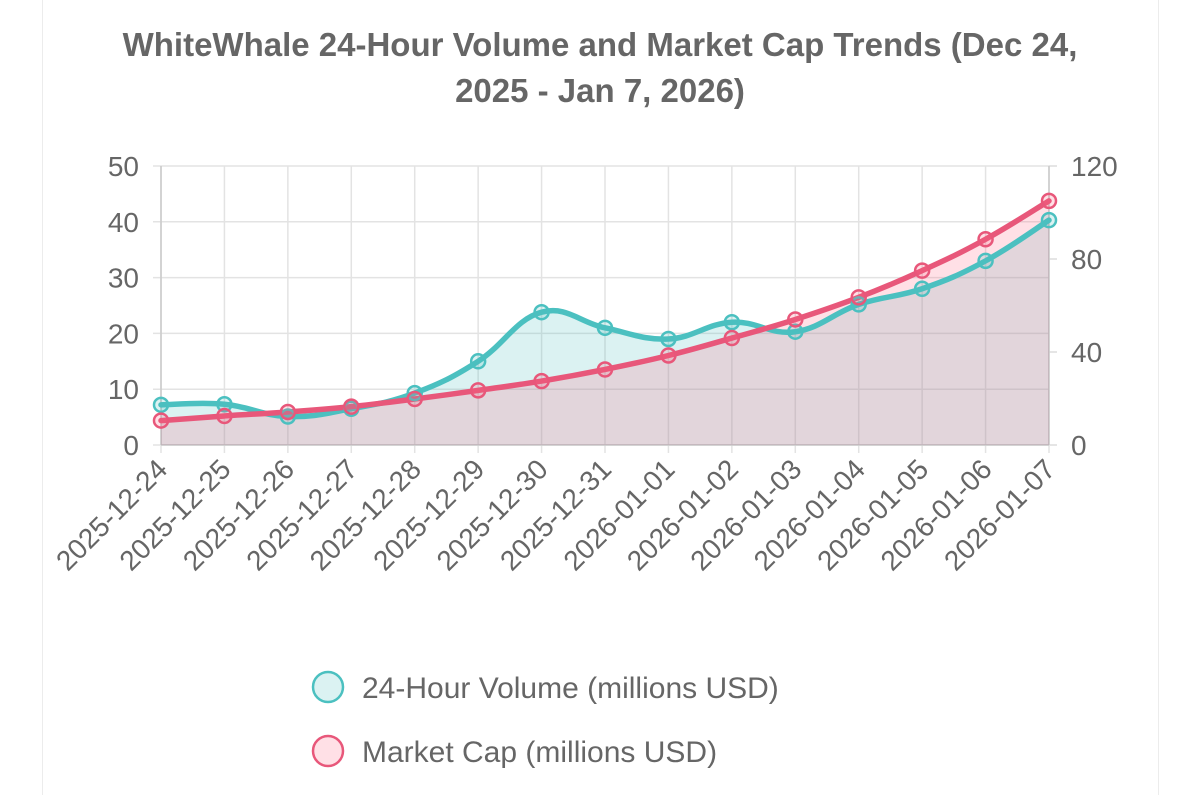 The width and height of the screenshot is (1200, 795). What do you see at coordinates (123, 333) in the screenshot?
I see `y-left-tick-label: 20` at bounding box center [123, 333].